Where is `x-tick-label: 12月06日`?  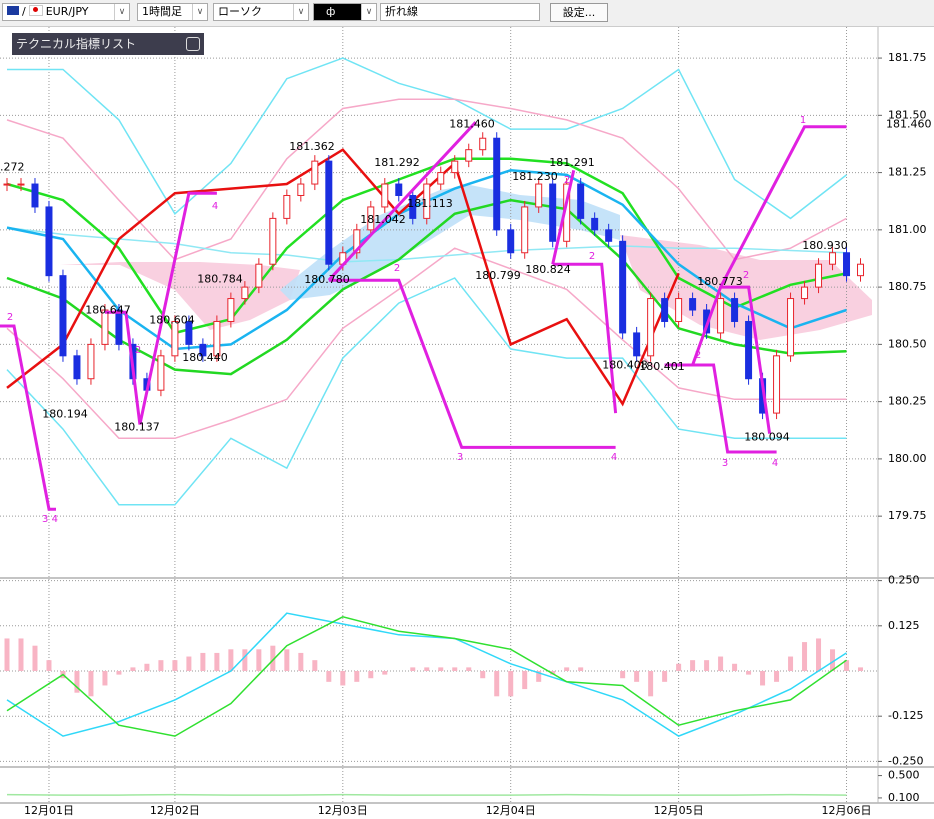 x-tick-label: 12月06日 is located at coordinates (847, 810).